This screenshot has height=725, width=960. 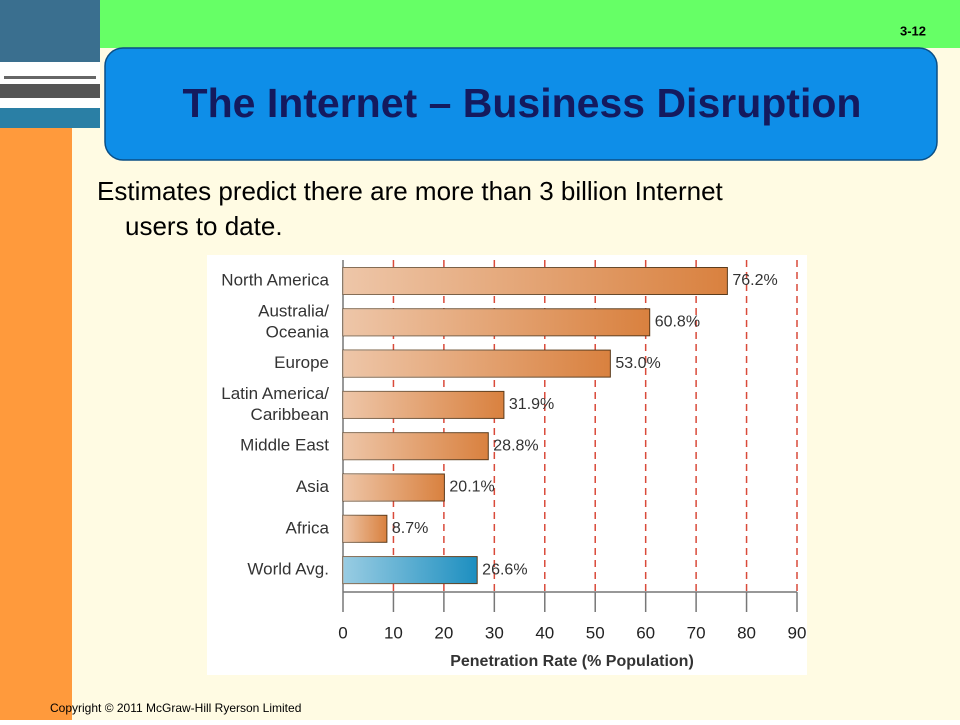 What do you see at coordinates (293, 310) in the screenshot?
I see `y-tick-label: Australia/` at bounding box center [293, 310].